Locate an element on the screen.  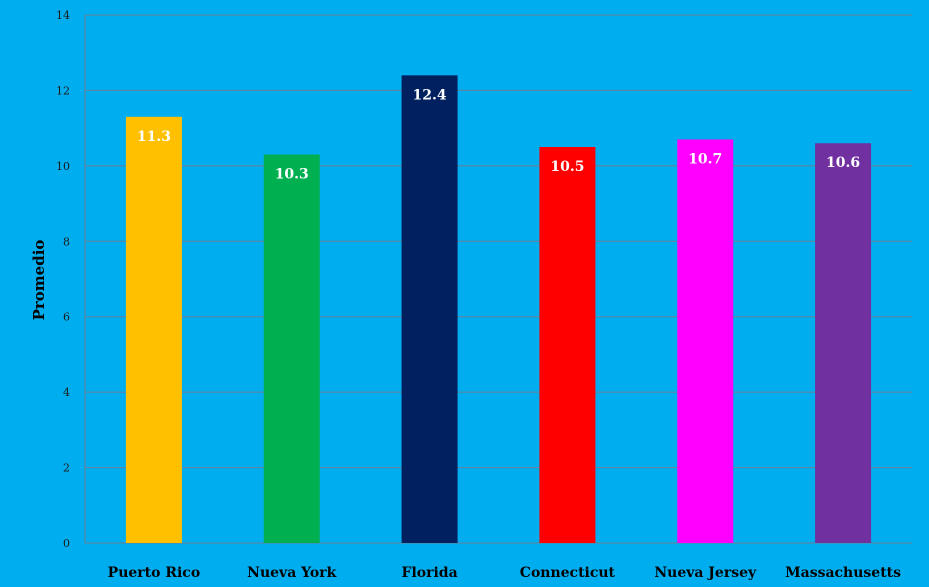
y-tick-label: 10 is located at coordinates (63, 166).